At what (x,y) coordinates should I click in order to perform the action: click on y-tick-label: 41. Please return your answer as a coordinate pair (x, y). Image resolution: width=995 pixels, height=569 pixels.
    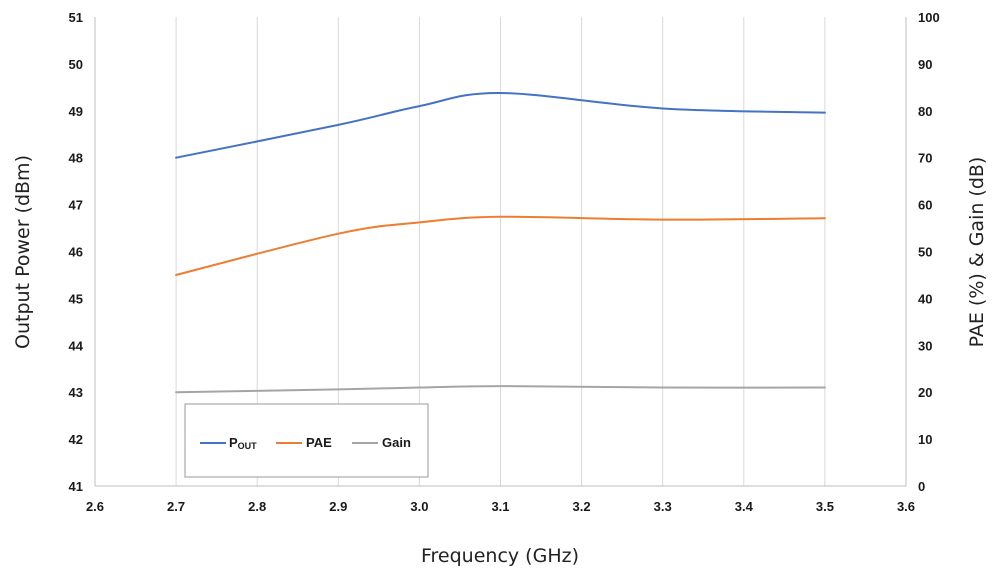
    Looking at the image, I should click on (76, 486).